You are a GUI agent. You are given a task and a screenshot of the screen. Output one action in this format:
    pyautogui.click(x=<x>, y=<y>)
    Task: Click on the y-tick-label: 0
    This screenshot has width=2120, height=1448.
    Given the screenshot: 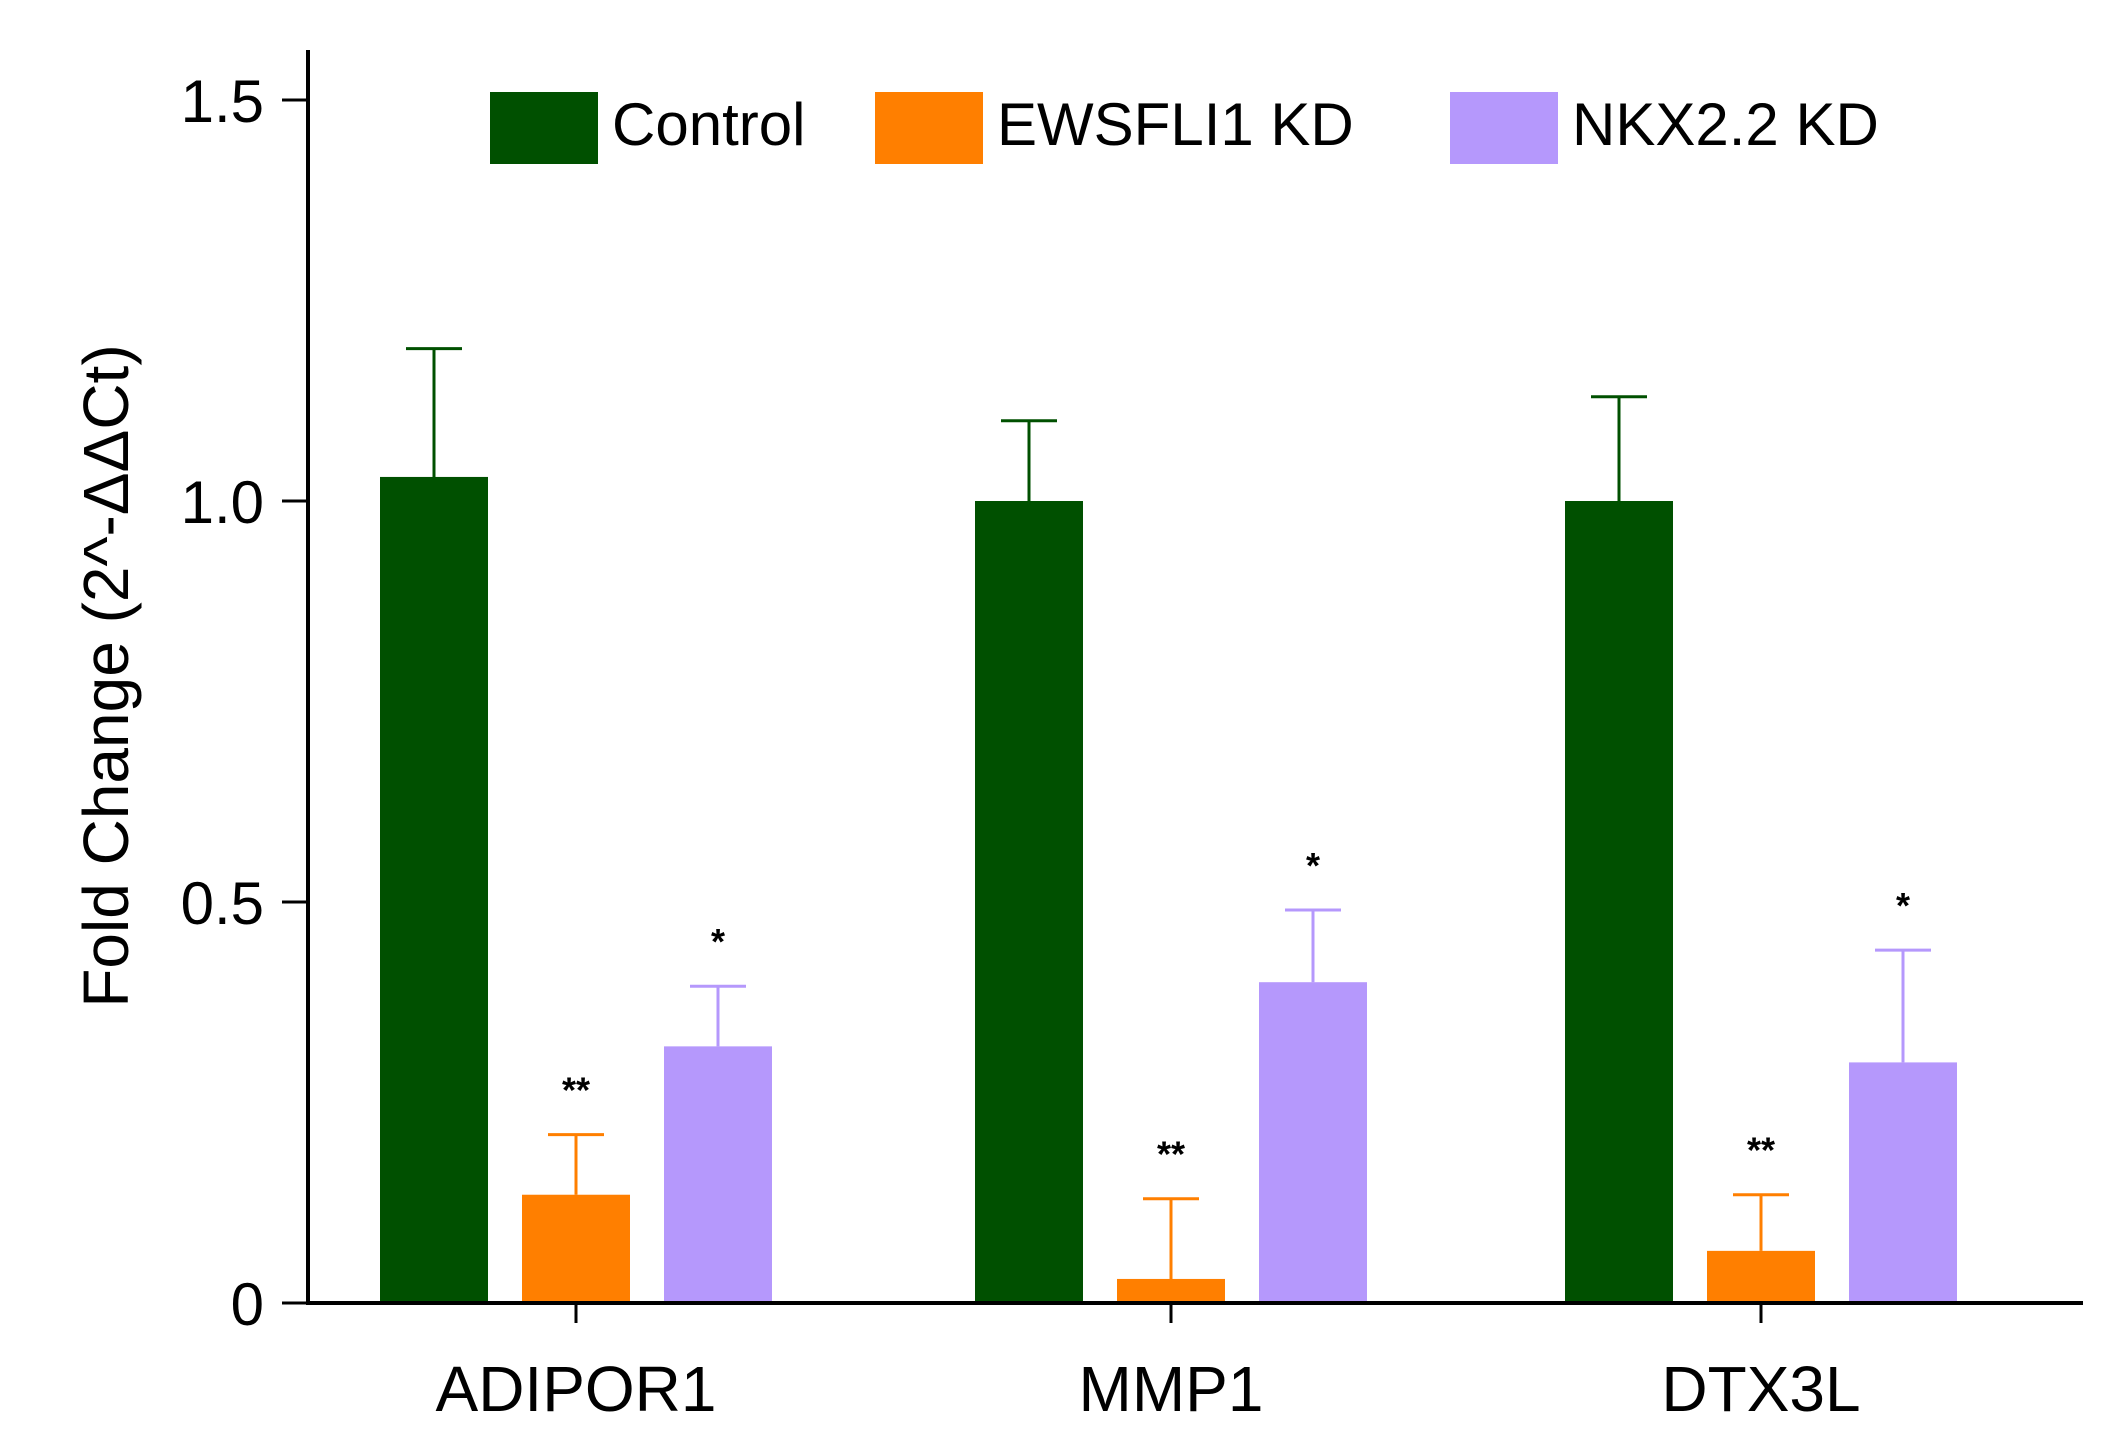 What is the action you would take?
    pyautogui.click(x=247, y=1304)
    